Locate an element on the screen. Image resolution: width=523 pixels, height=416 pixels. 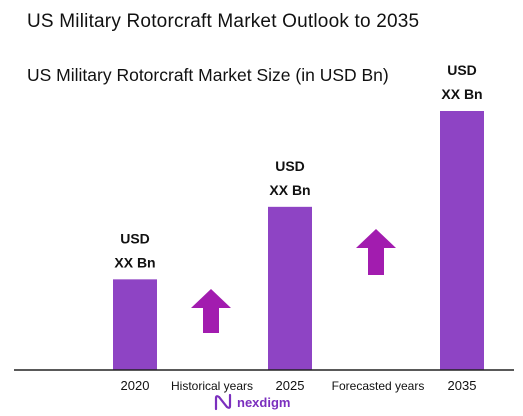
period-label: Historical years is located at coordinates (212, 386).